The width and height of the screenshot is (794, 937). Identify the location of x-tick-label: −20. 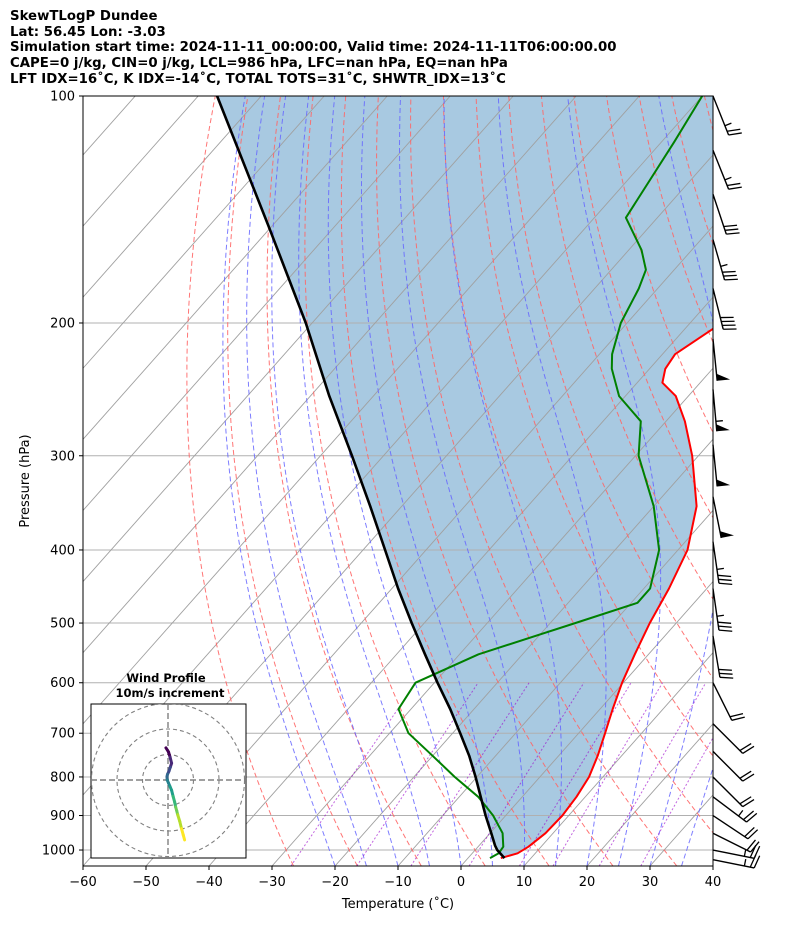
(334, 882).